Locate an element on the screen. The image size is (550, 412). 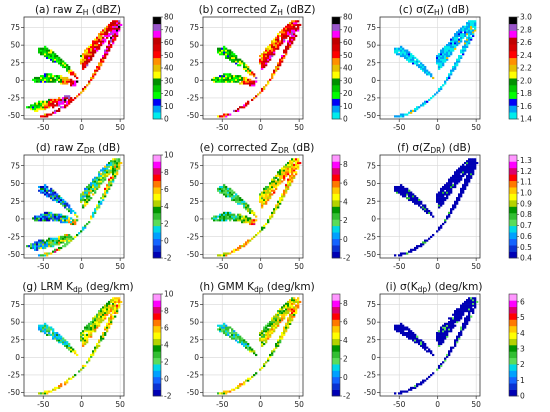
colorbar-tick-label: 2 is located at coordinates (345, 220).